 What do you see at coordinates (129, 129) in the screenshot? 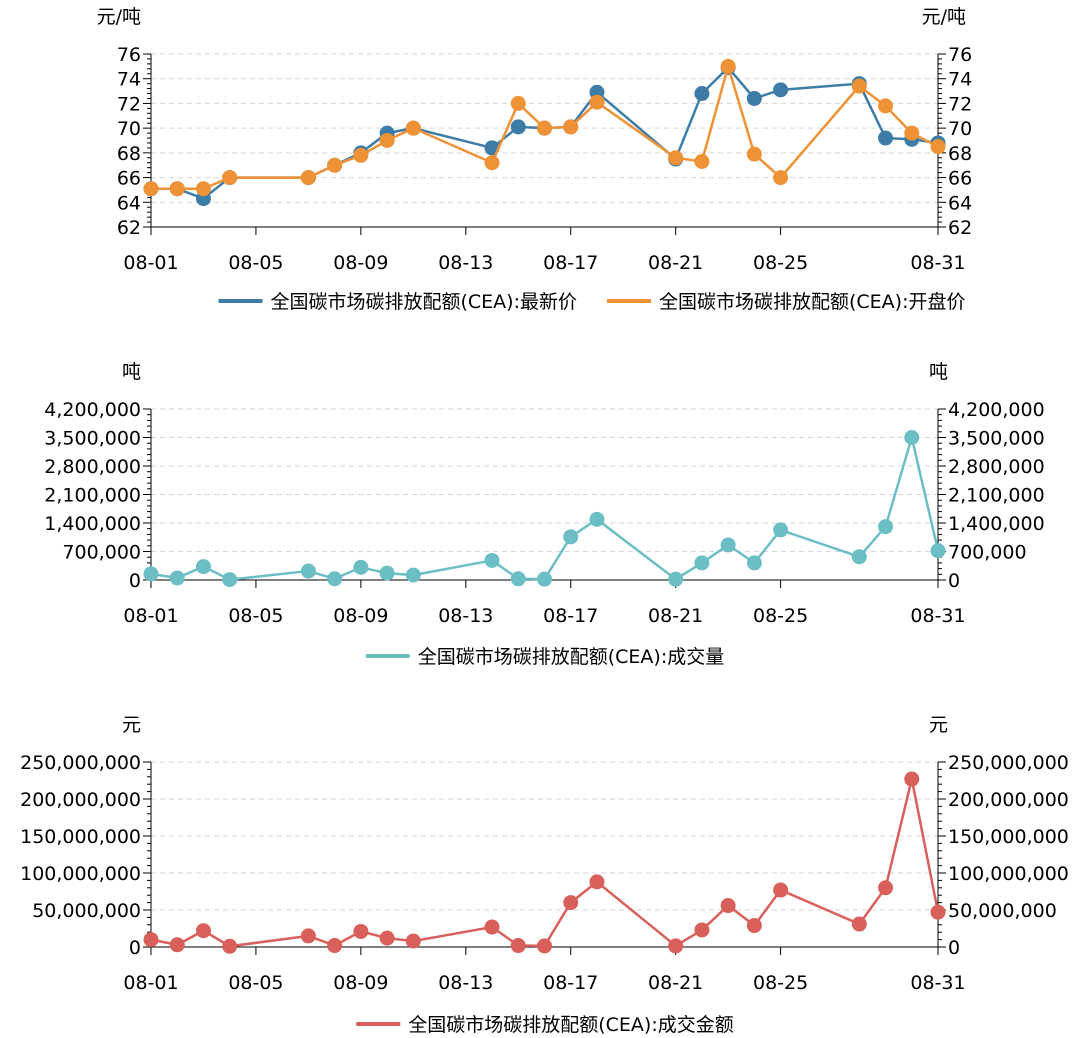
I see `y-tick-label-left: 70` at bounding box center [129, 129].